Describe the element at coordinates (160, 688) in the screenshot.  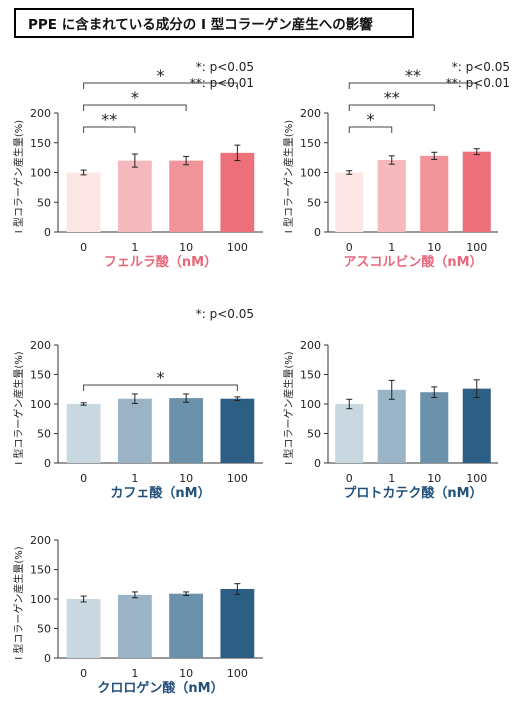
I see `x-axis-title: クロロゲン酸（nM）` at that location.